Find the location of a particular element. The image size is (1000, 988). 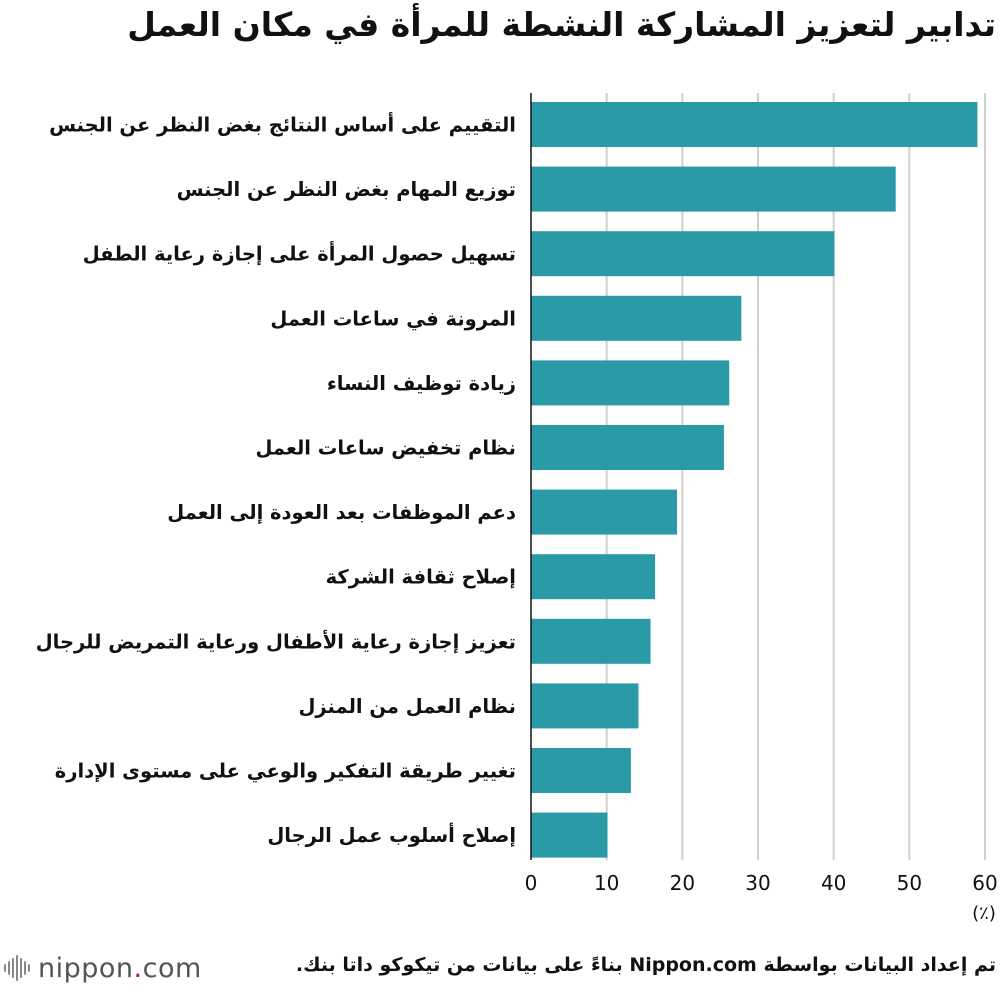

logo-text: nippon.com is located at coordinates (120, 968).